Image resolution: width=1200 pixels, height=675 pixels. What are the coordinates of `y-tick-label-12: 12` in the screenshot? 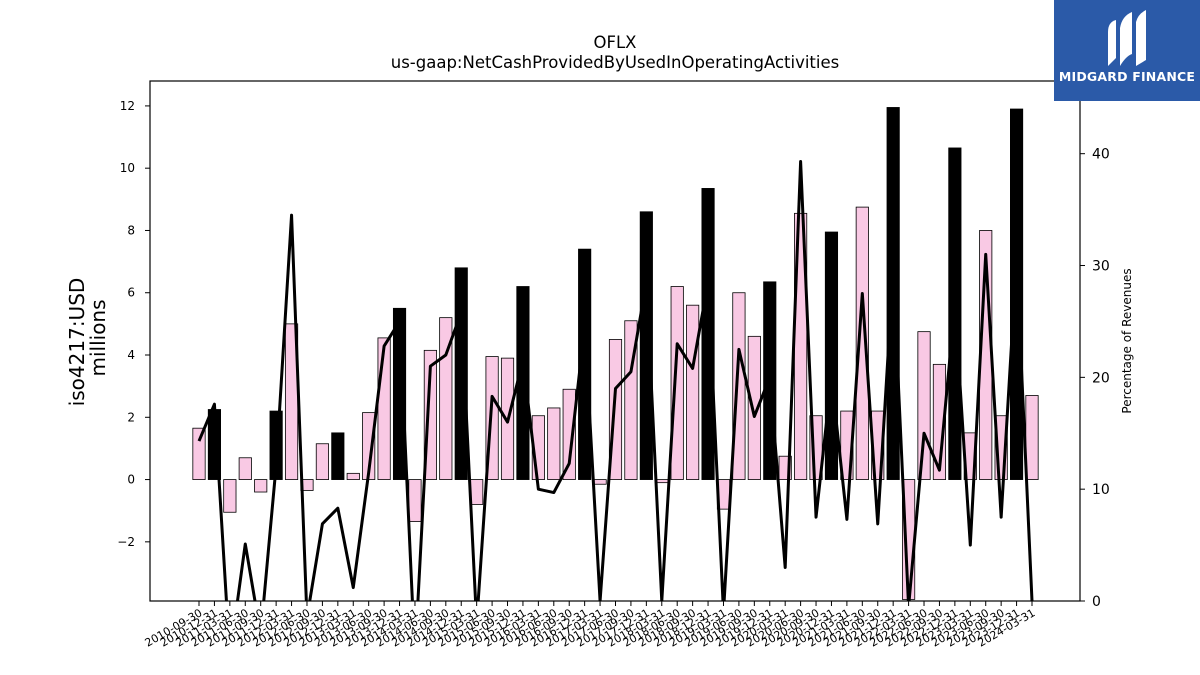 It's located at (127, 106).